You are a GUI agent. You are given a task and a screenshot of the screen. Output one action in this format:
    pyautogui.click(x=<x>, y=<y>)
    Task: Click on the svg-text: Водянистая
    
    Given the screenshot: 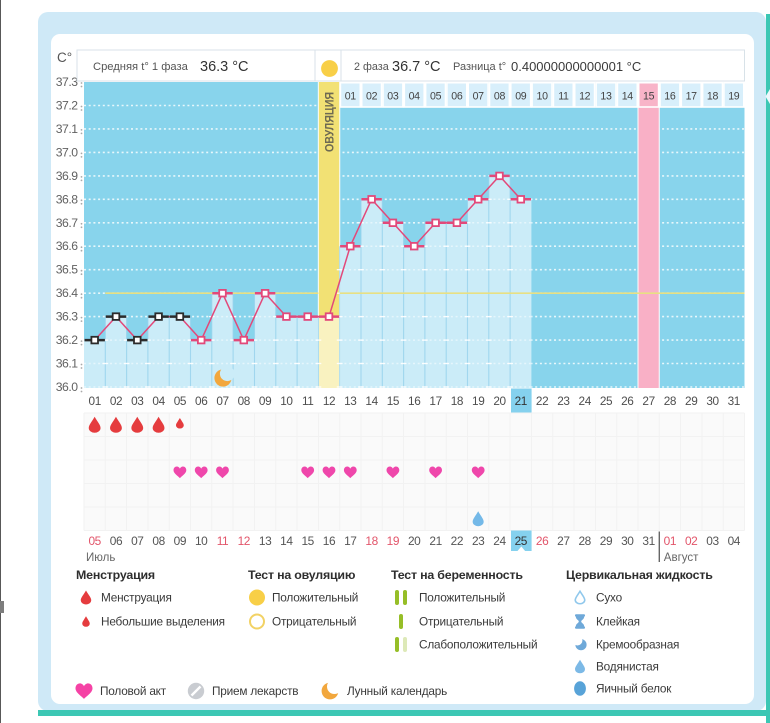 What is the action you would take?
    pyautogui.click(x=627, y=667)
    